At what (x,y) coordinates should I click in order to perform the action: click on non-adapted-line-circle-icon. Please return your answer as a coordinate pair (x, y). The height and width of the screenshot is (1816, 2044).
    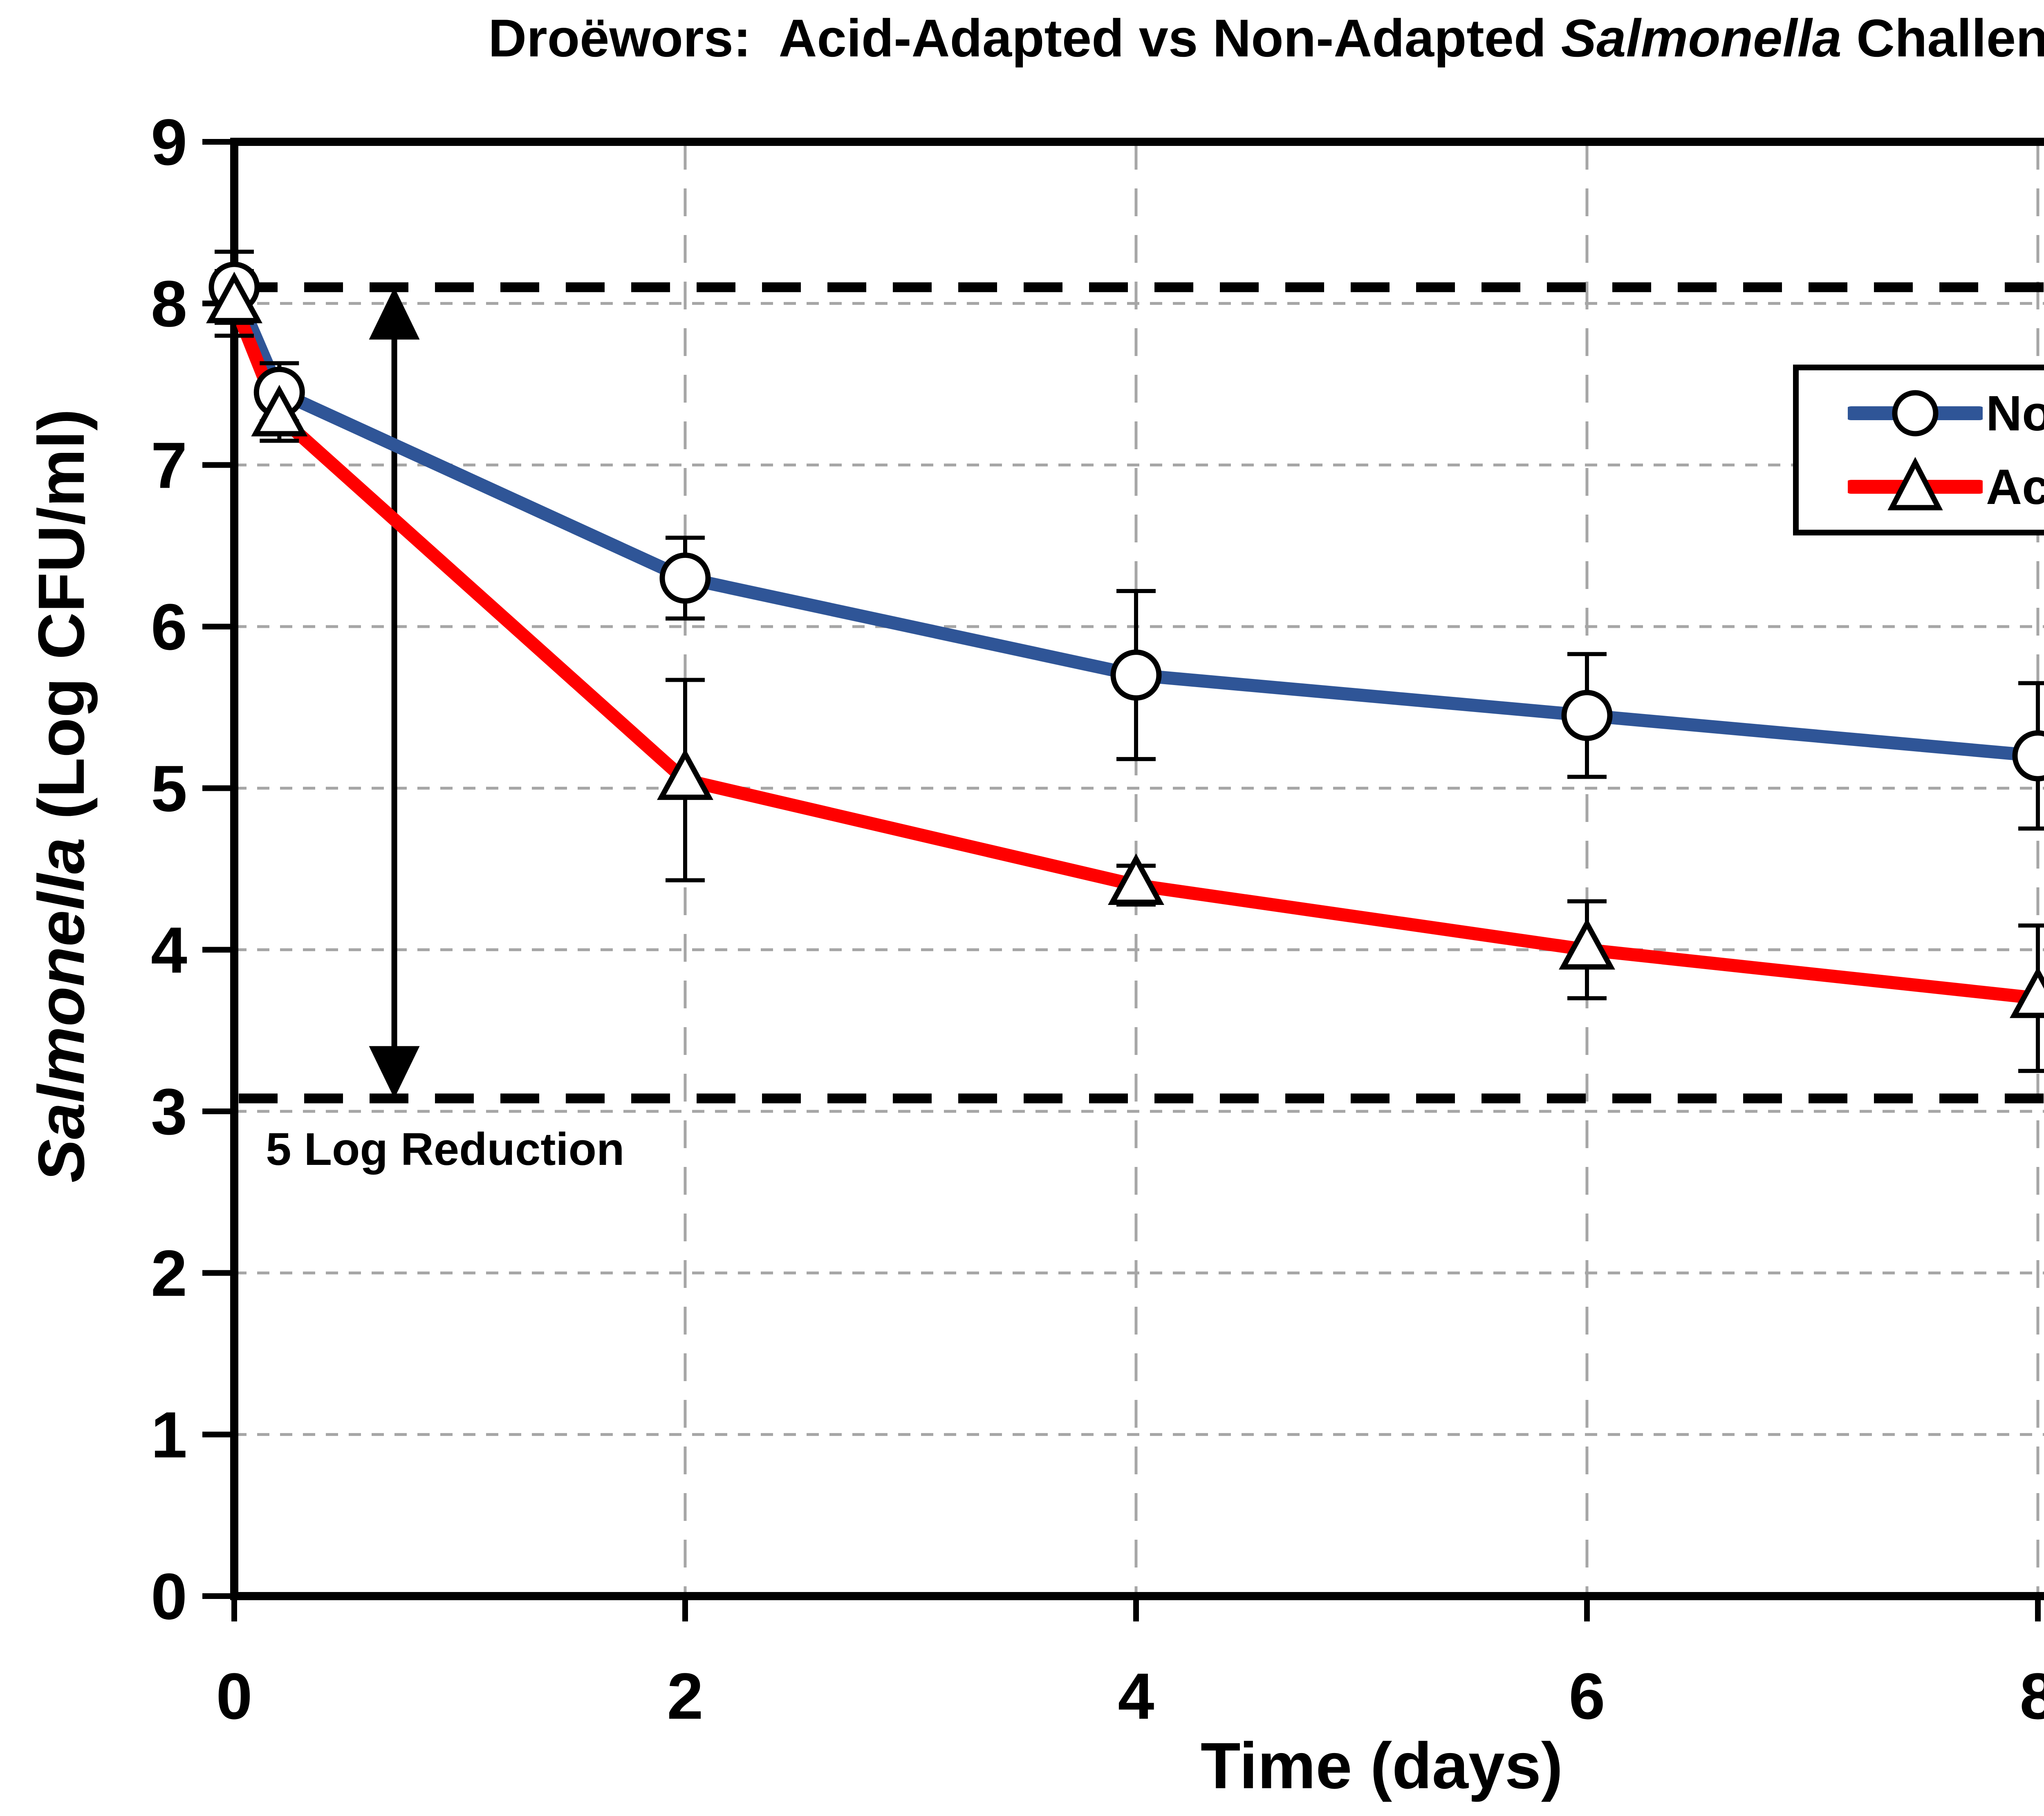
    Looking at the image, I should click on (1916, 413).